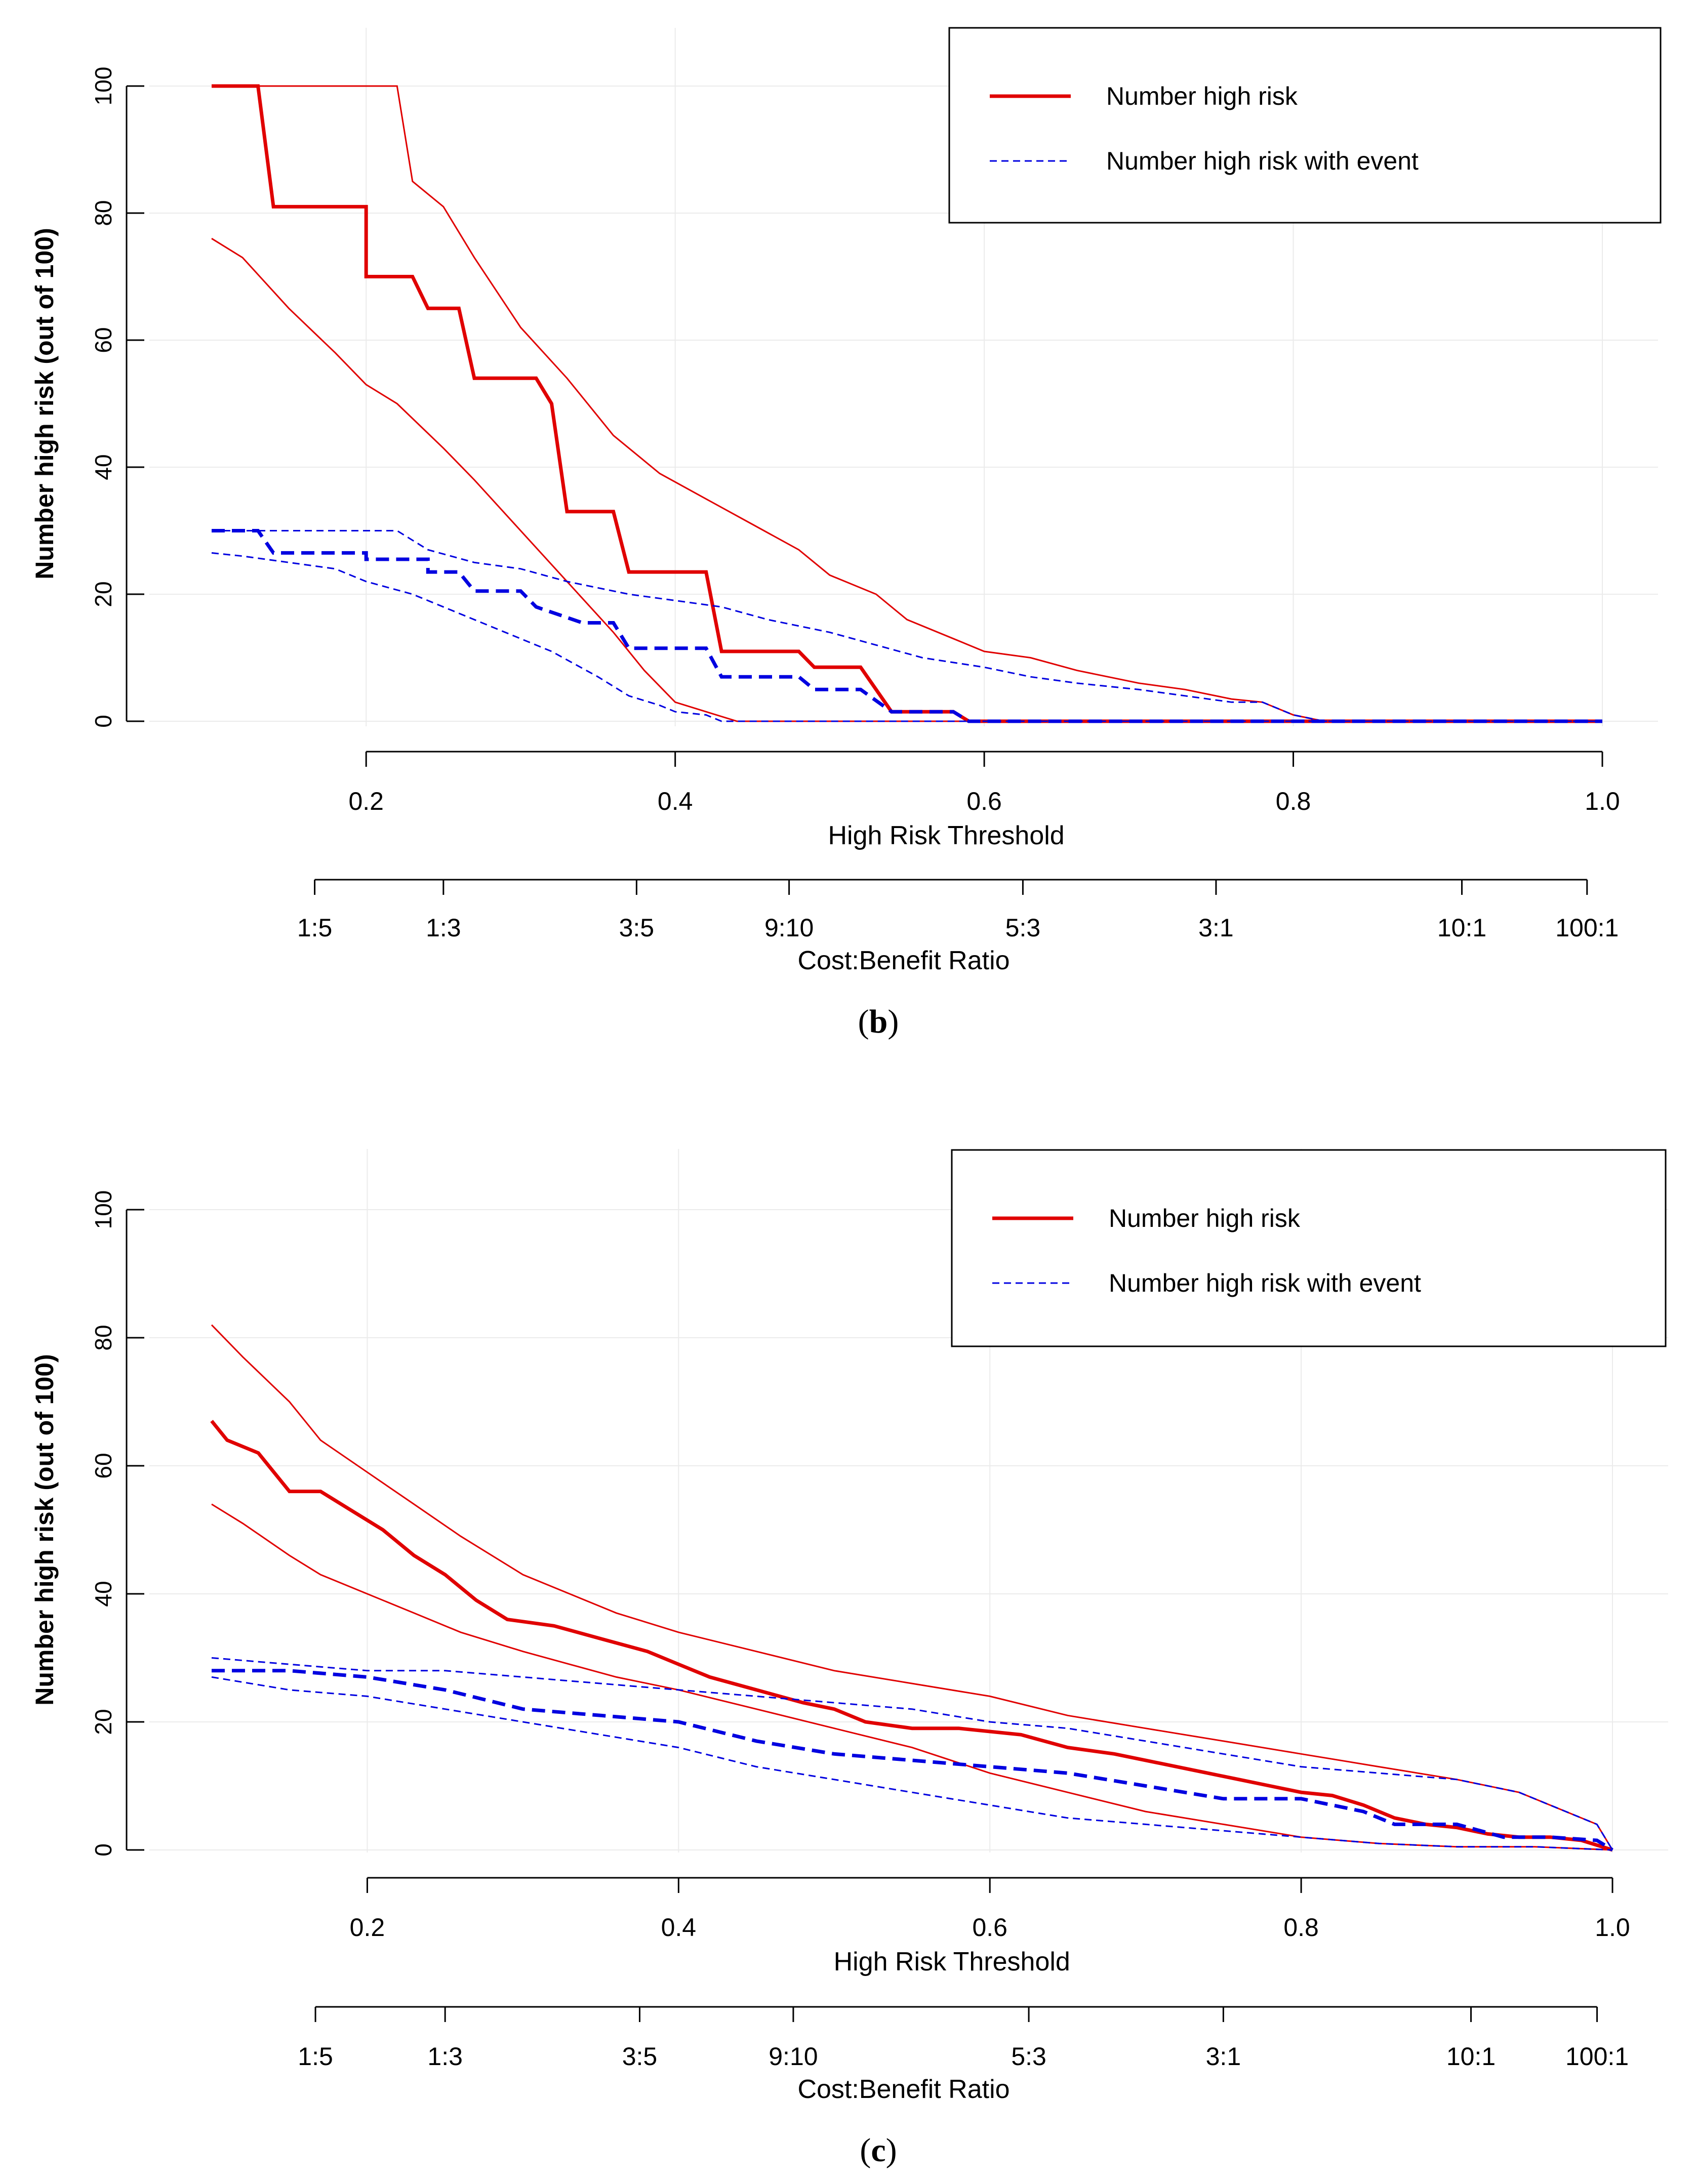  I want to click on panel-caption: (c), so click(879, 2150).